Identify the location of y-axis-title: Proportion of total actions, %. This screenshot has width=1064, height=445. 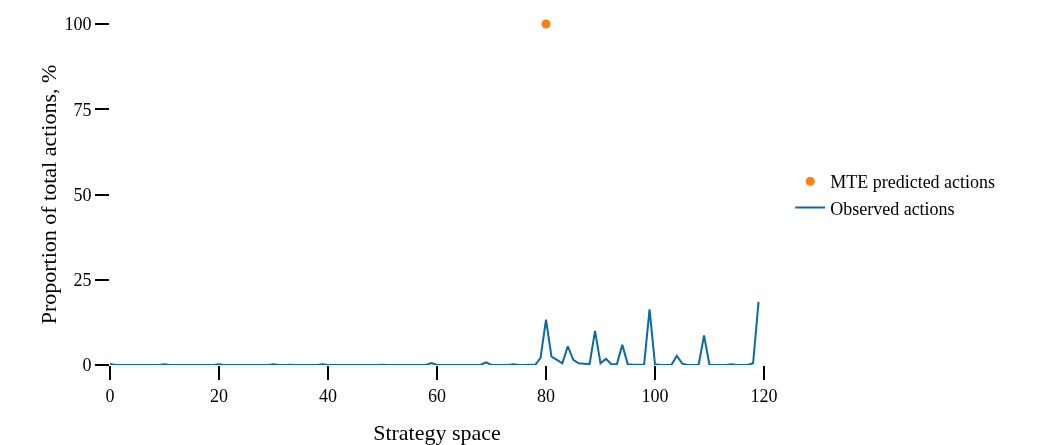
(48, 194).